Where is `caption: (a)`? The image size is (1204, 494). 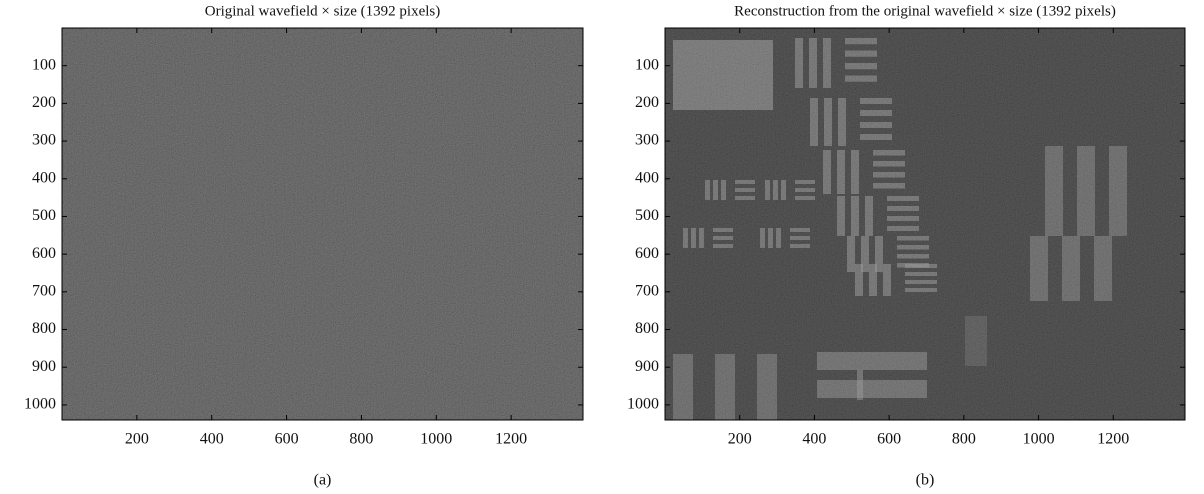 caption: (a) is located at coordinates (323, 480).